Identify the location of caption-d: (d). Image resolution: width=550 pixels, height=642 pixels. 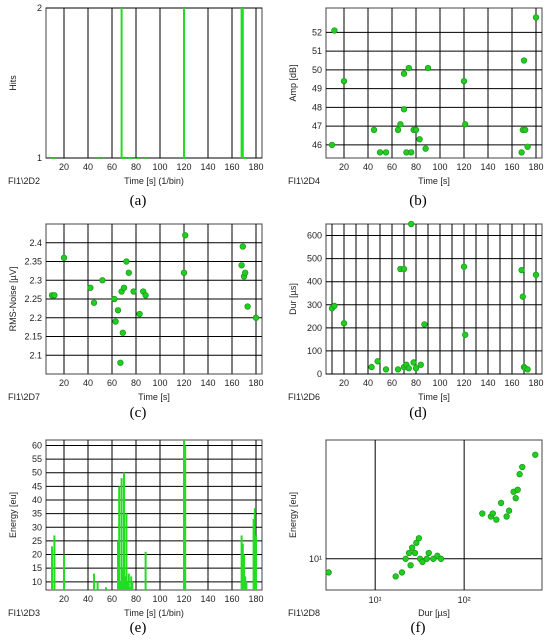
(418, 413).